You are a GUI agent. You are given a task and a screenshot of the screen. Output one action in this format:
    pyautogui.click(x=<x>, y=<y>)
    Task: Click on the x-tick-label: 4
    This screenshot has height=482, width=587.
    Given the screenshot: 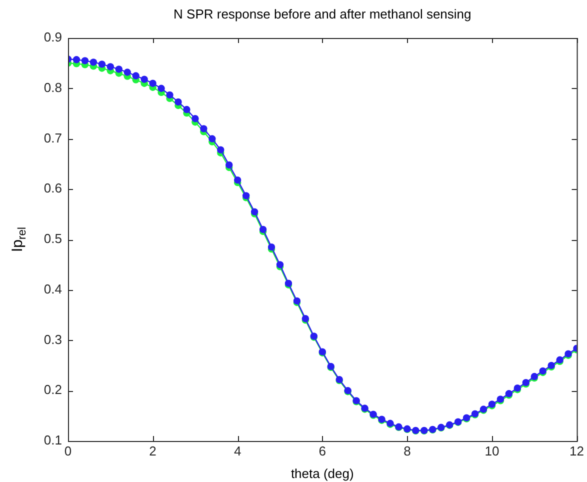 What is the action you would take?
    pyautogui.click(x=238, y=450)
    